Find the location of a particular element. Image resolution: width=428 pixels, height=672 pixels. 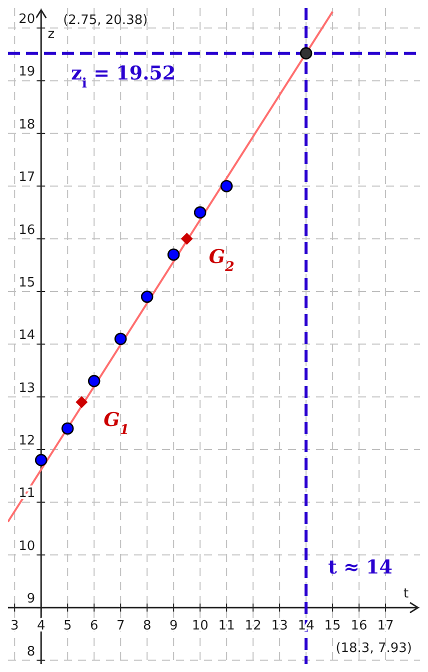

y-tick-label: 12 is located at coordinates (27, 441).